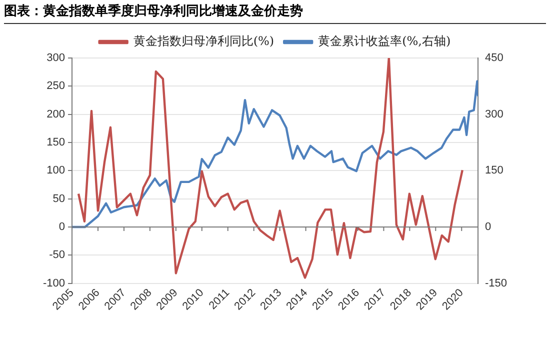 The height and width of the screenshot is (347, 550). What do you see at coordinates (56, 58) in the screenshot?
I see `y-tick-label: 300` at bounding box center [56, 58].